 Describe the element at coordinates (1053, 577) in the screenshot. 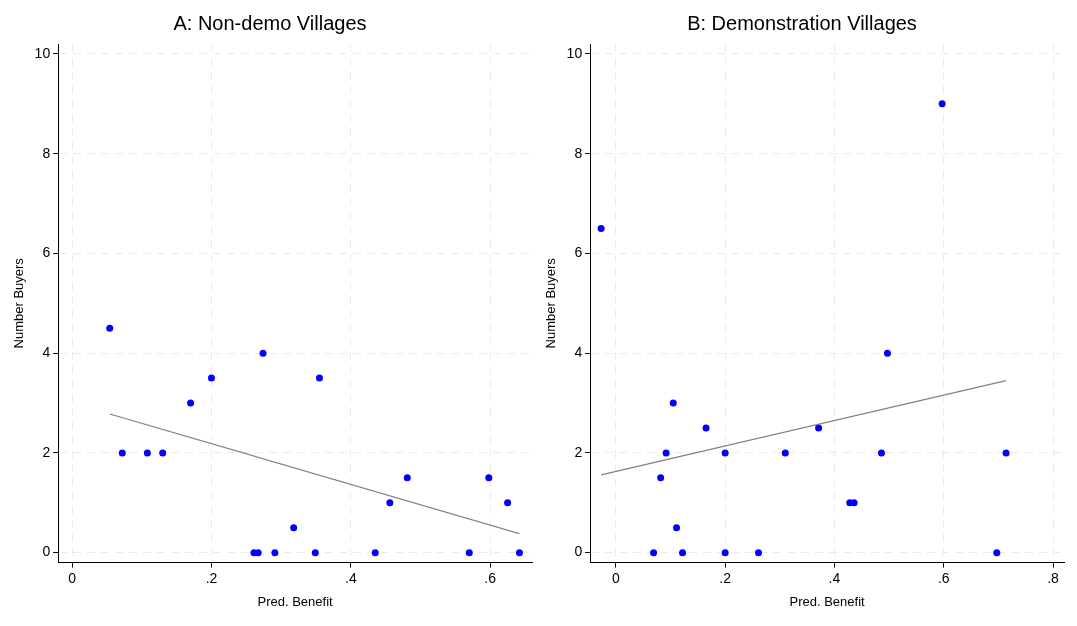

I see `x-tick-label: .8` at that location.